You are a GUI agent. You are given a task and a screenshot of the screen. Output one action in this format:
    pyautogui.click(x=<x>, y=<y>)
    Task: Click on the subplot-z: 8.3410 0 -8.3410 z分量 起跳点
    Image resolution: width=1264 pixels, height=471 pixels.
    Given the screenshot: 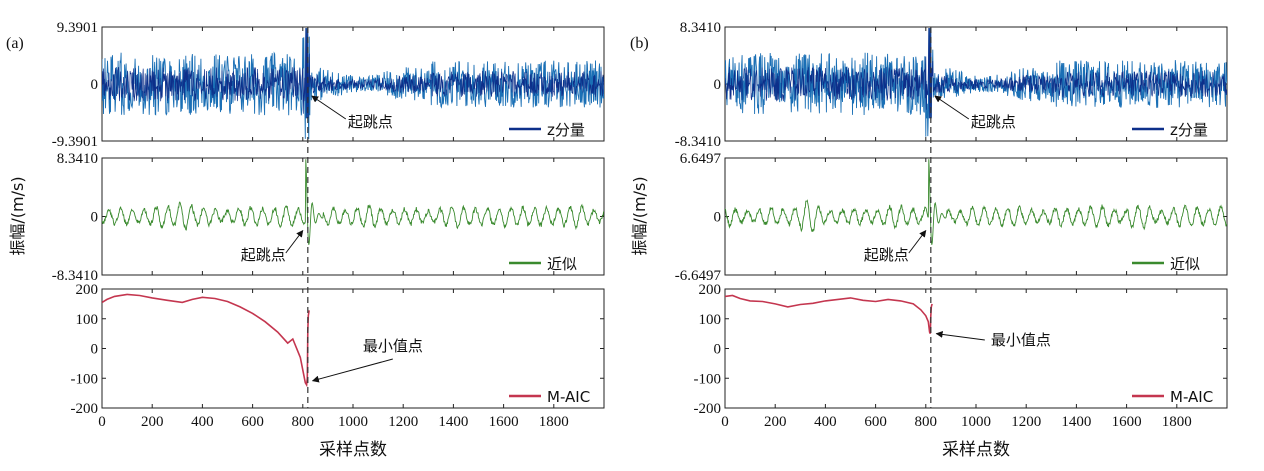 What is the action you would take?
    pyautogui.click(x=951, y=85)
    